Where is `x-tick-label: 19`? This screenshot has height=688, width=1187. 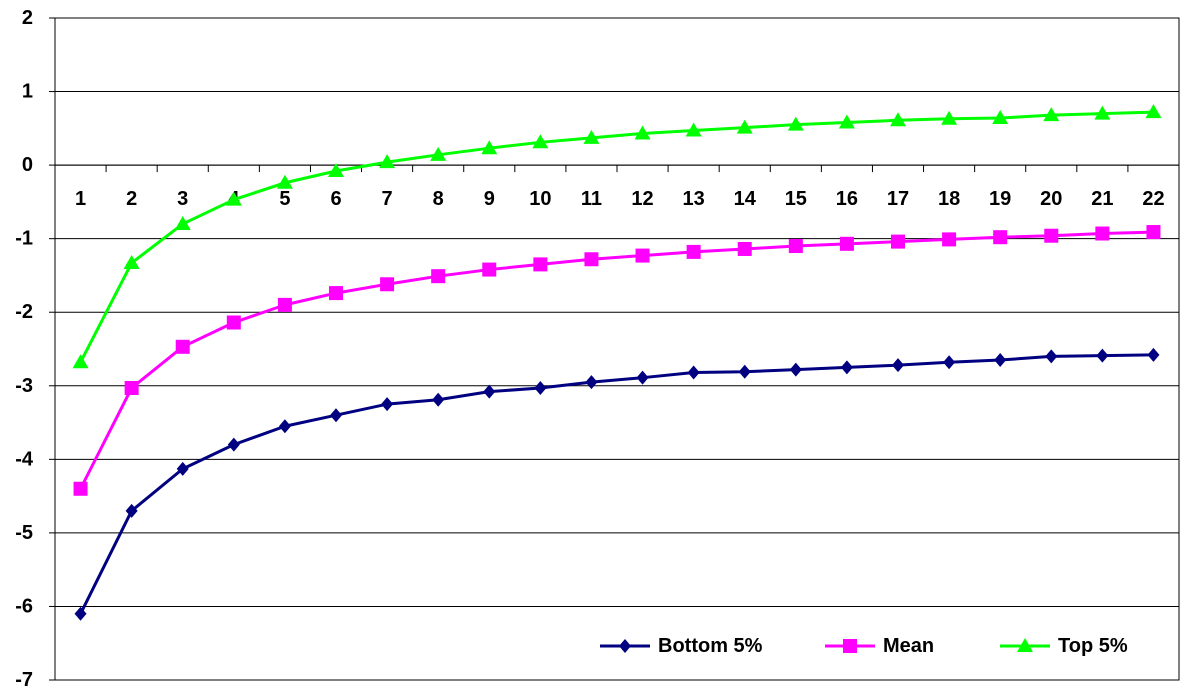
x-tick-label: 19 is located at coordinates (1000, 199).